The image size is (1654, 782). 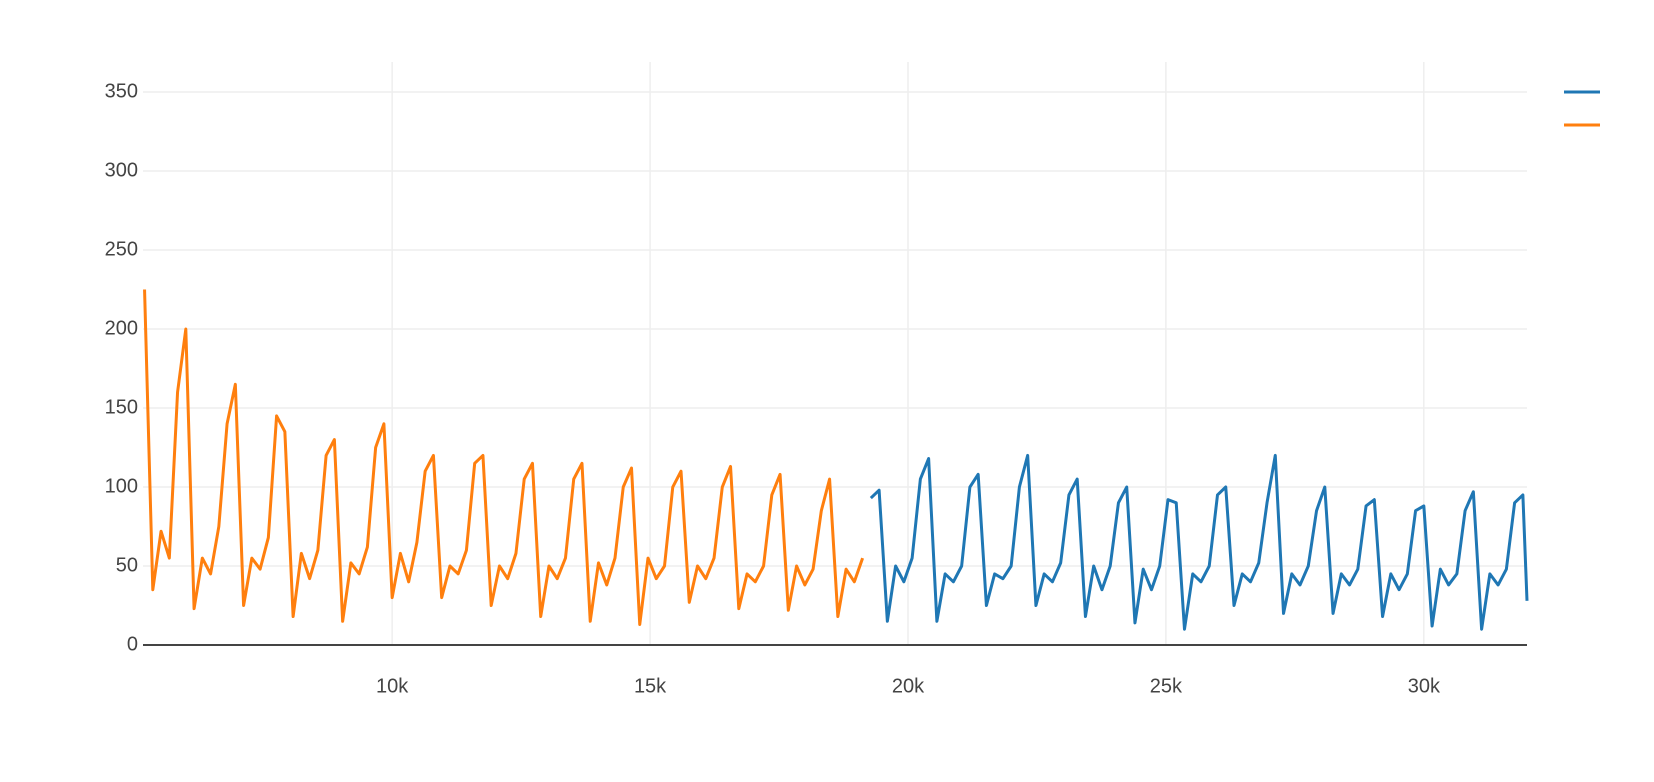 What do you see at coordinates (121, 407) in the screenshot?
I see `y-tick-label: 150` at bounding box center [121, 407].